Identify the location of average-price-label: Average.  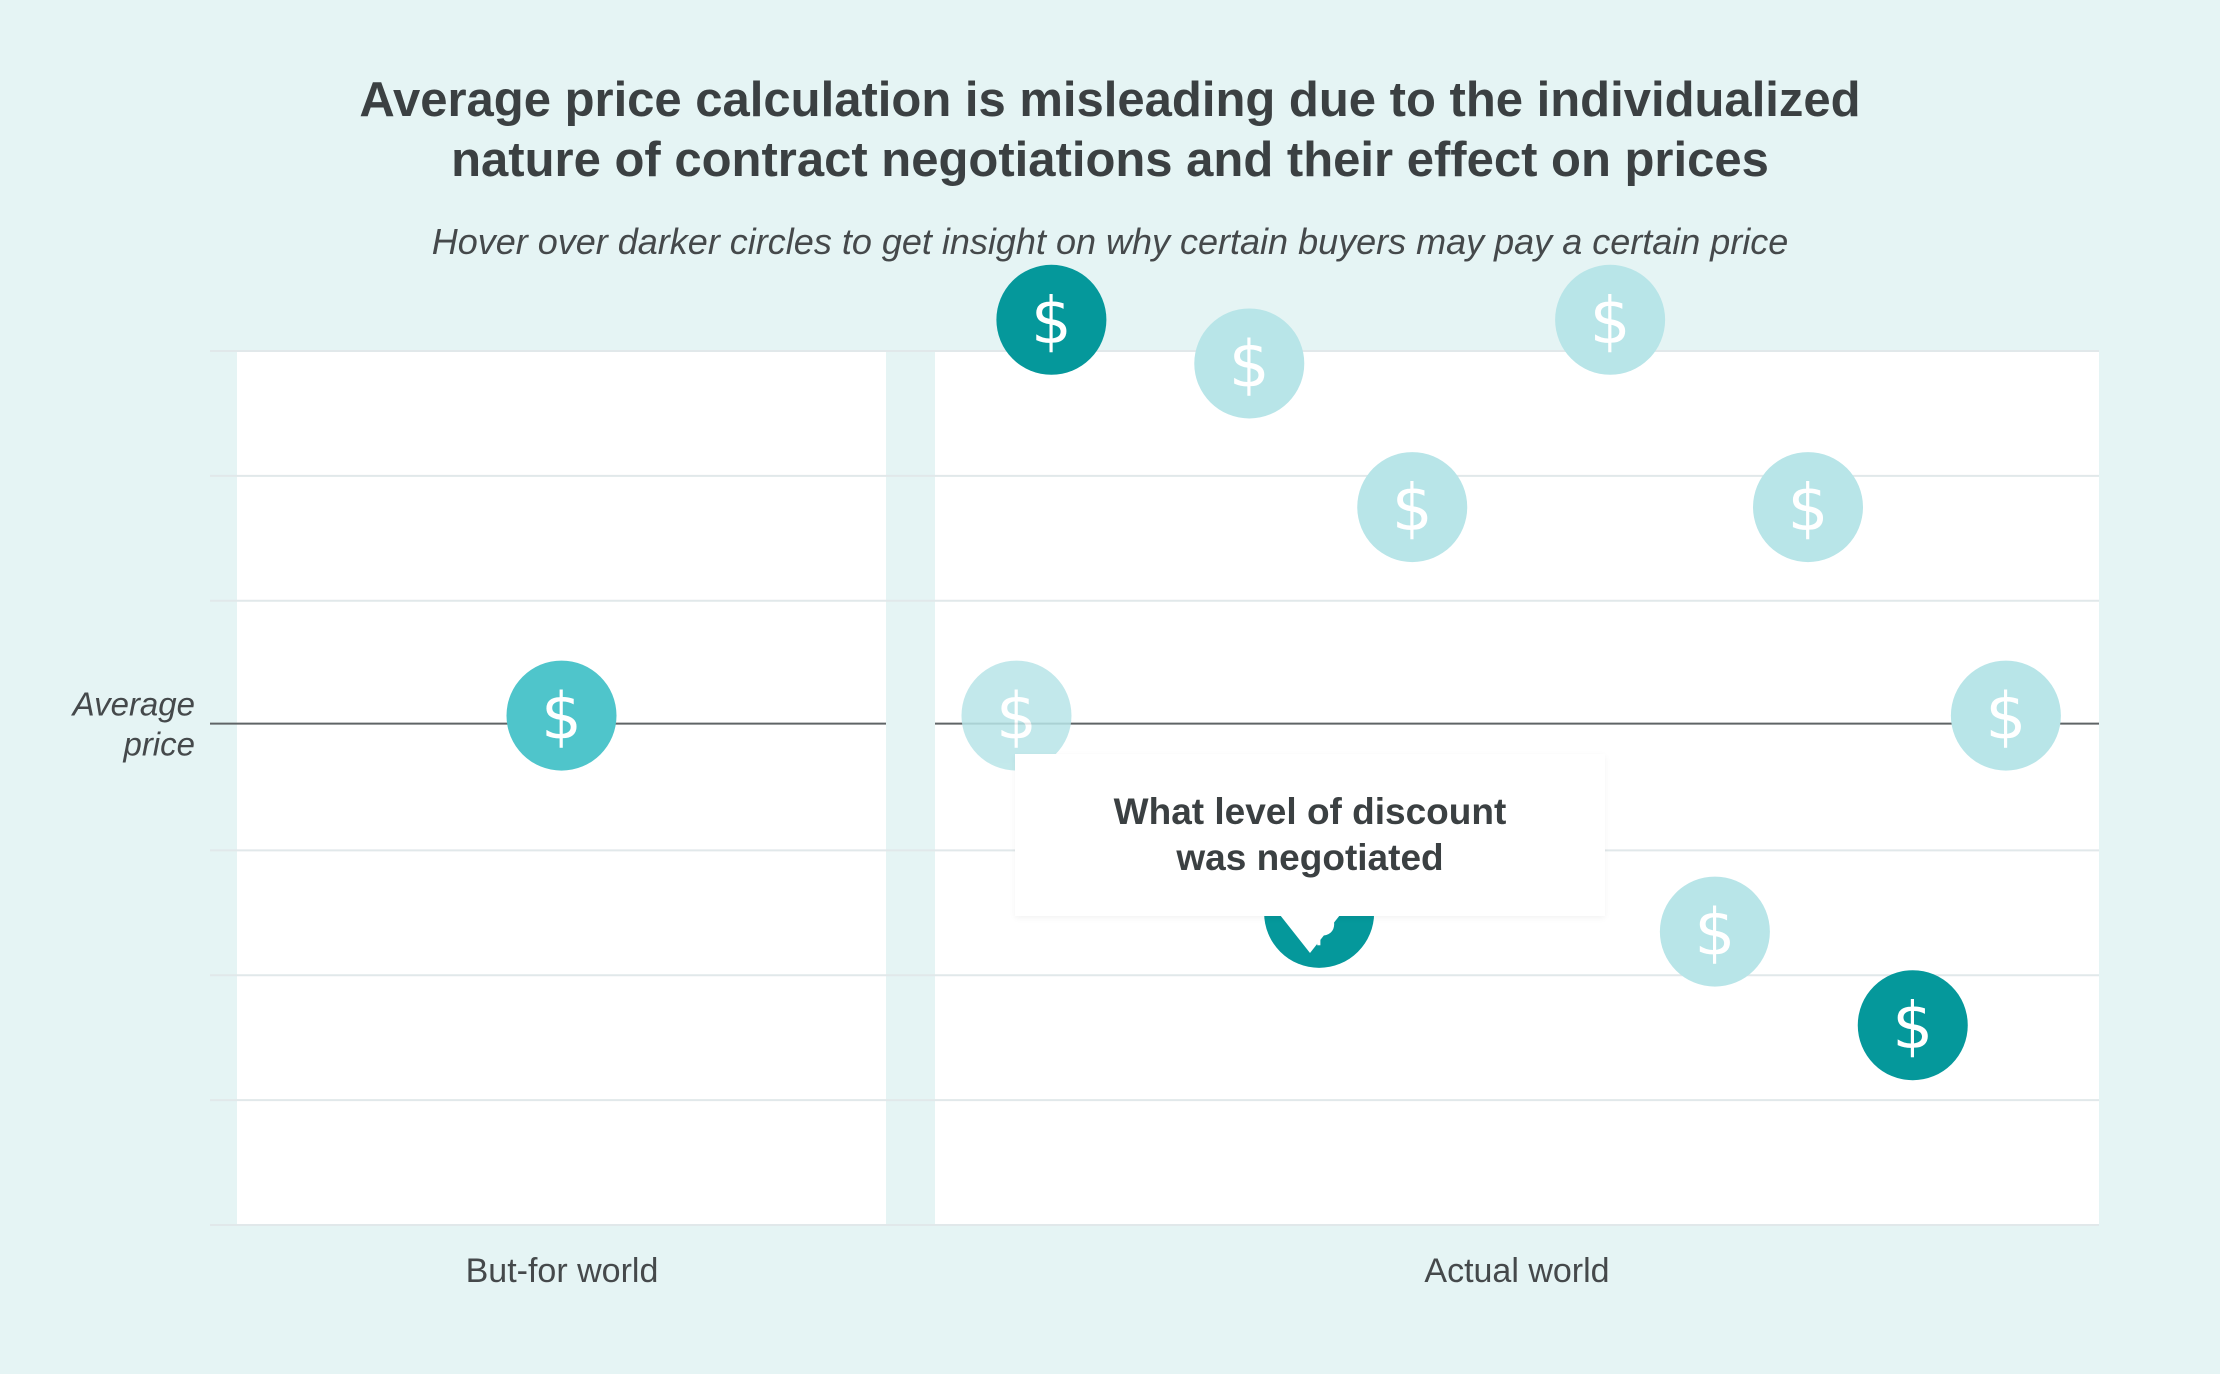
(133, 704).